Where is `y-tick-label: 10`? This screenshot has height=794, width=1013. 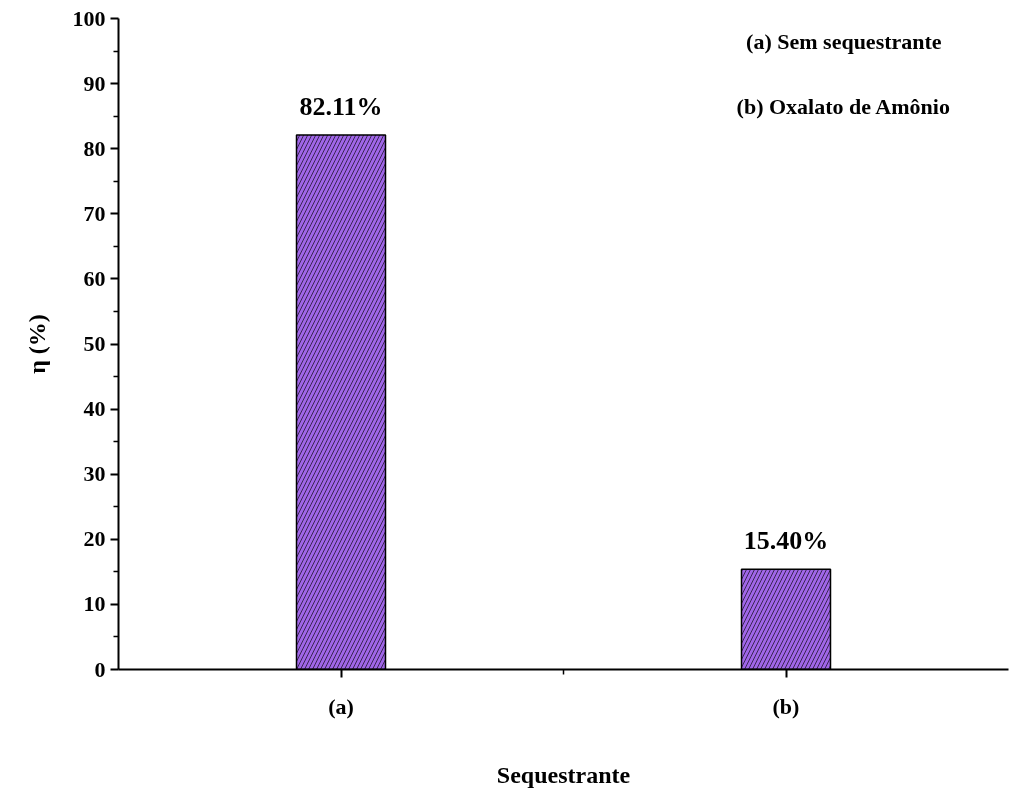
y-tick-label: 10 is located at coordinates (94, 604).